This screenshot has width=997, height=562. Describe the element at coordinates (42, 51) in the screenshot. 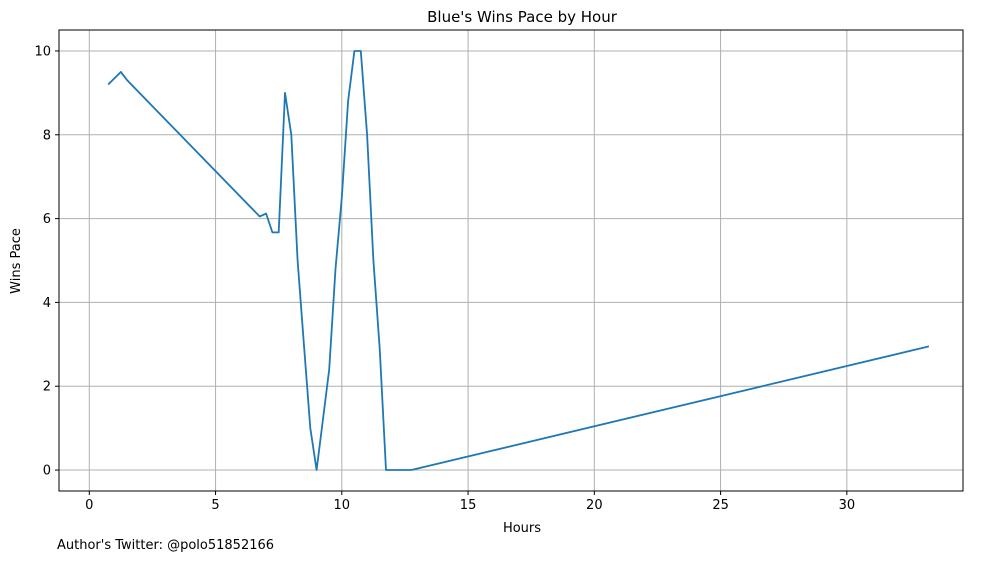

I see `y-tick-label: 10` at that location.